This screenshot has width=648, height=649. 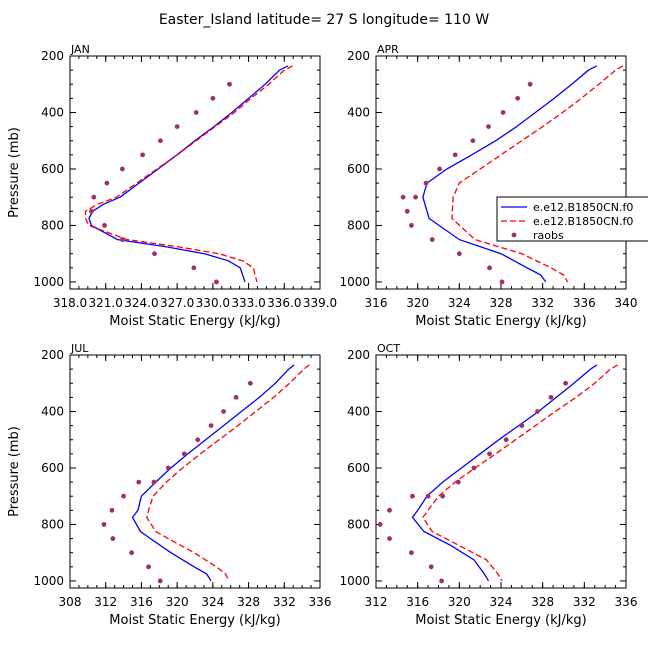 I want to click on legend-label: e.e12.B1850CN.f0, so click(x=583, y=221).